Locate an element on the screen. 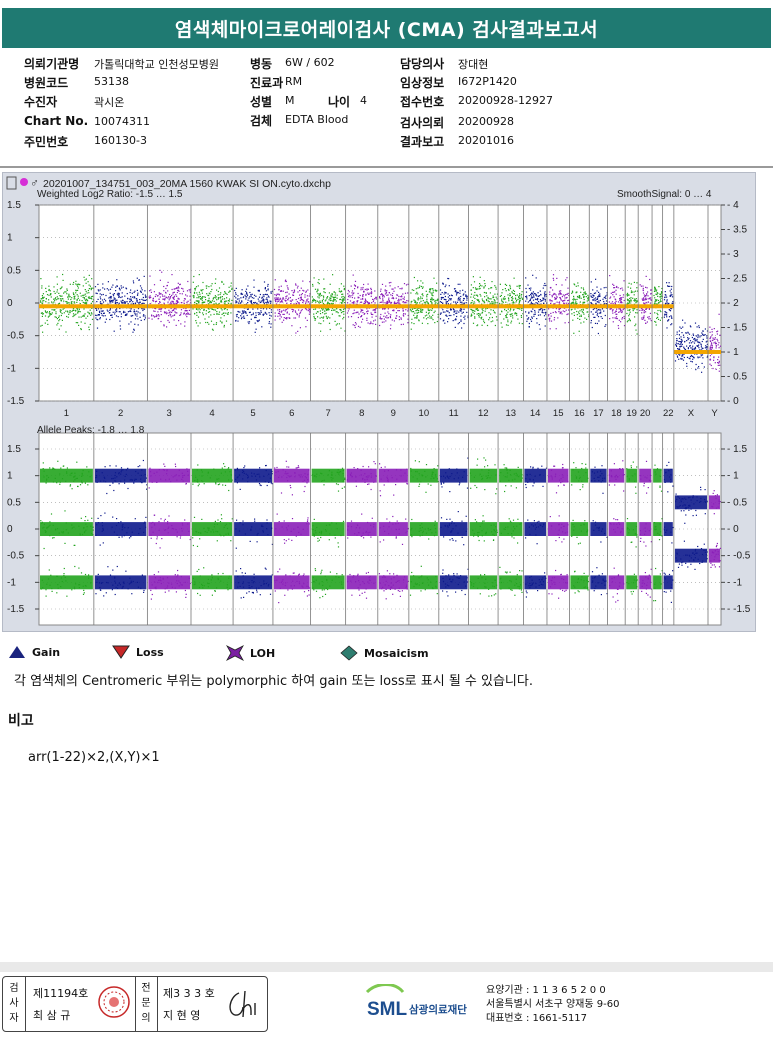  specimen: EDTA Blood is located at coordinates (317, 119).